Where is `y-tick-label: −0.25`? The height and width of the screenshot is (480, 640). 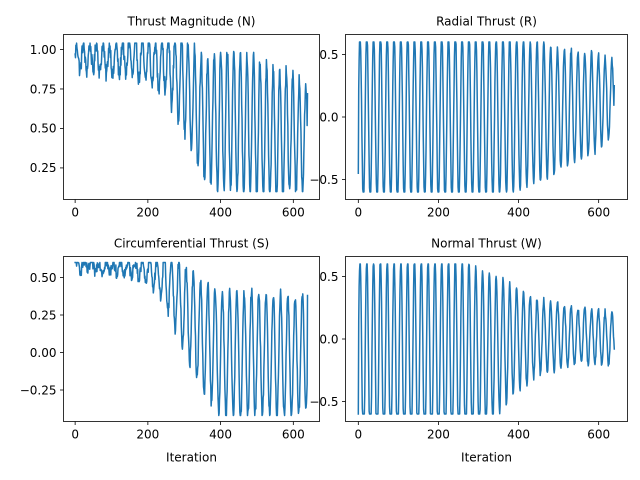 y-tick-label: −0.25 is located at coordinates (38, 390).